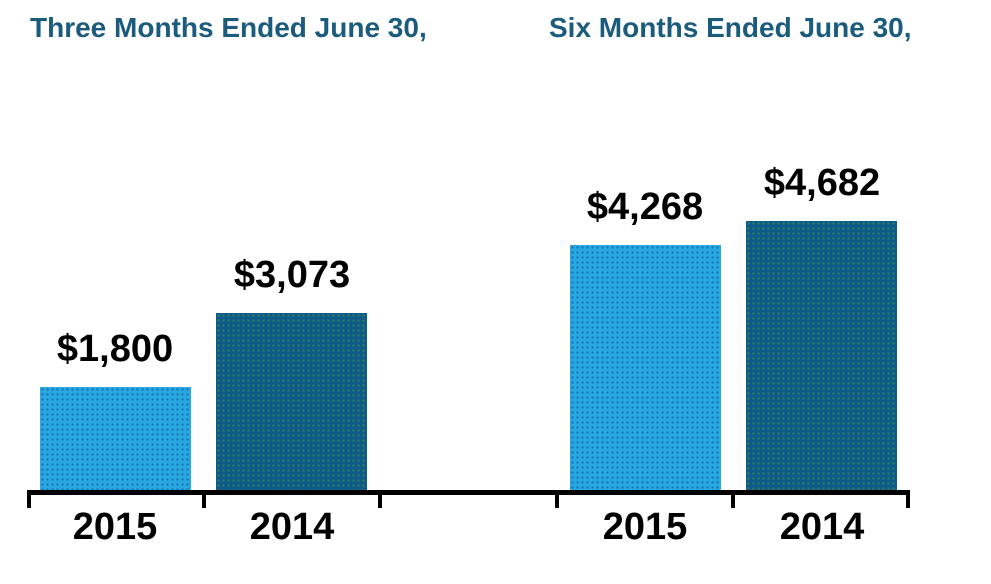 The image size is (991, 584). What do you see at coordinates (822, 527) in the screenshot?
I see `year-label-six-months-2014: 2014` at bounding box center [822, 527].